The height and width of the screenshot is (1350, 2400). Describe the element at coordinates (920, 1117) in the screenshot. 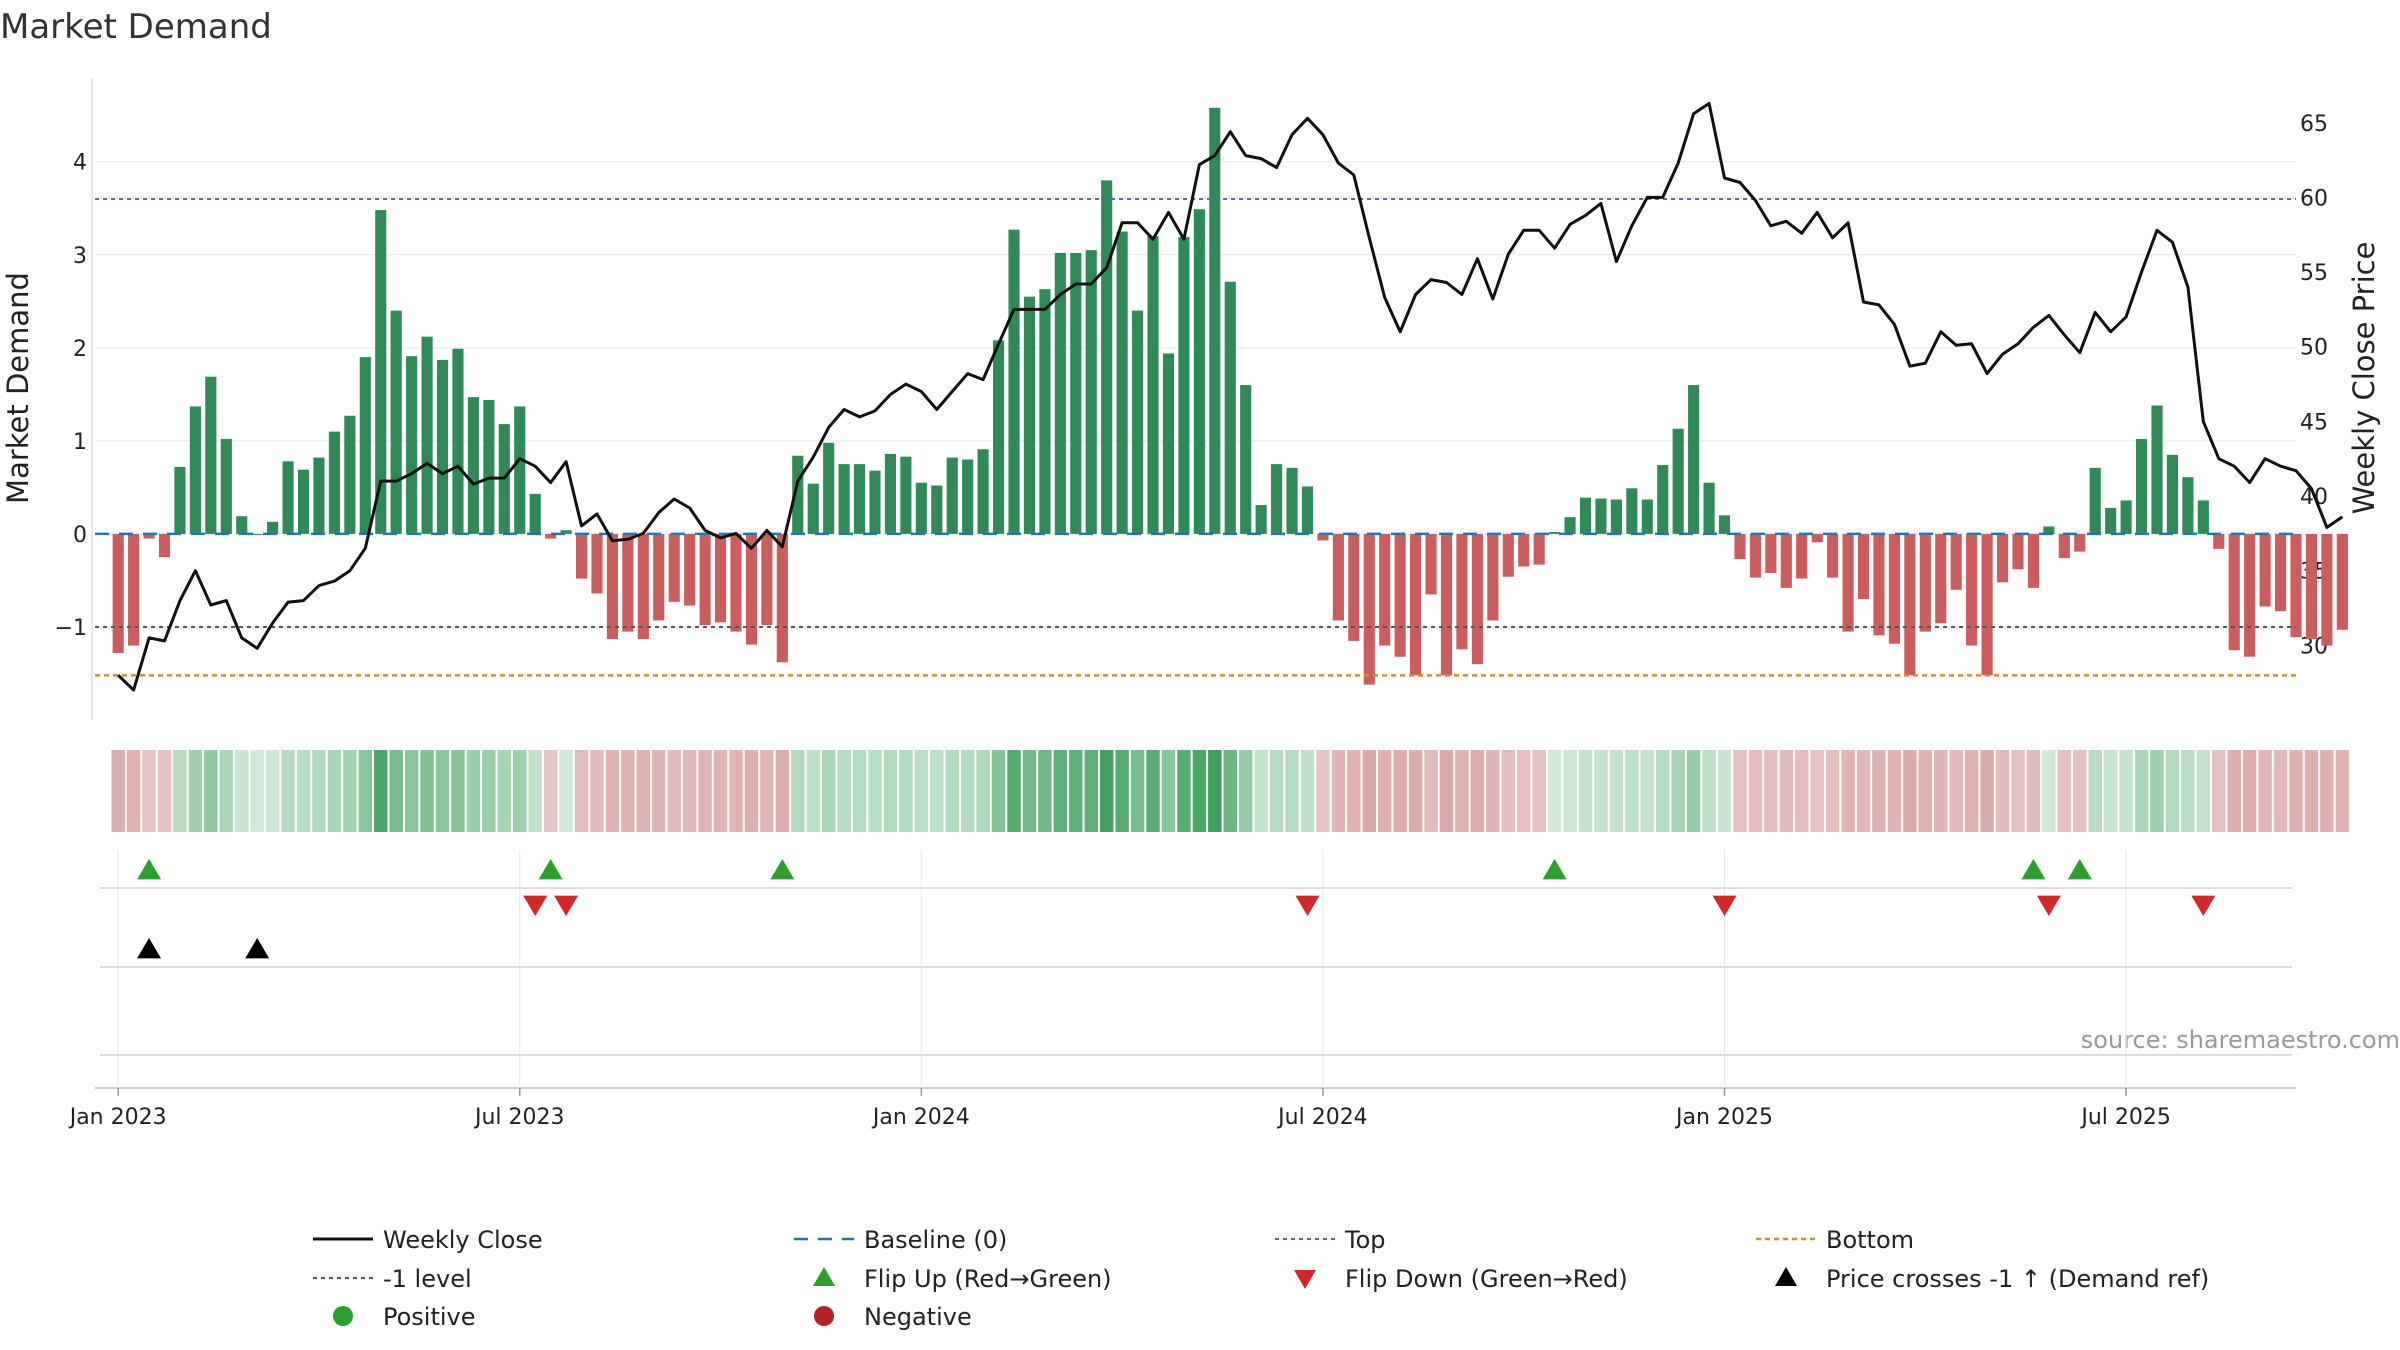

I see `x-tick-label: Jan 2024` at that location.